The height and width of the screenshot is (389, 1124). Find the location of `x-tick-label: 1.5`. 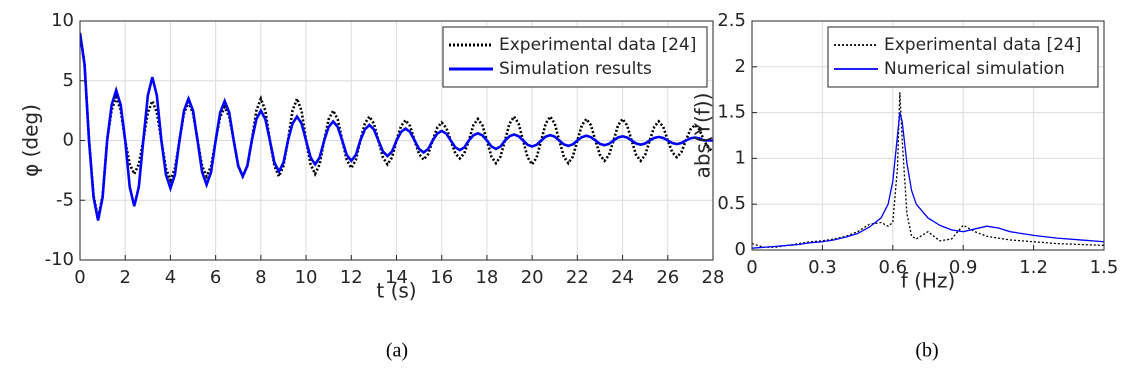

x-tick-label: 1.5 is located at coordinates (1104, 267).